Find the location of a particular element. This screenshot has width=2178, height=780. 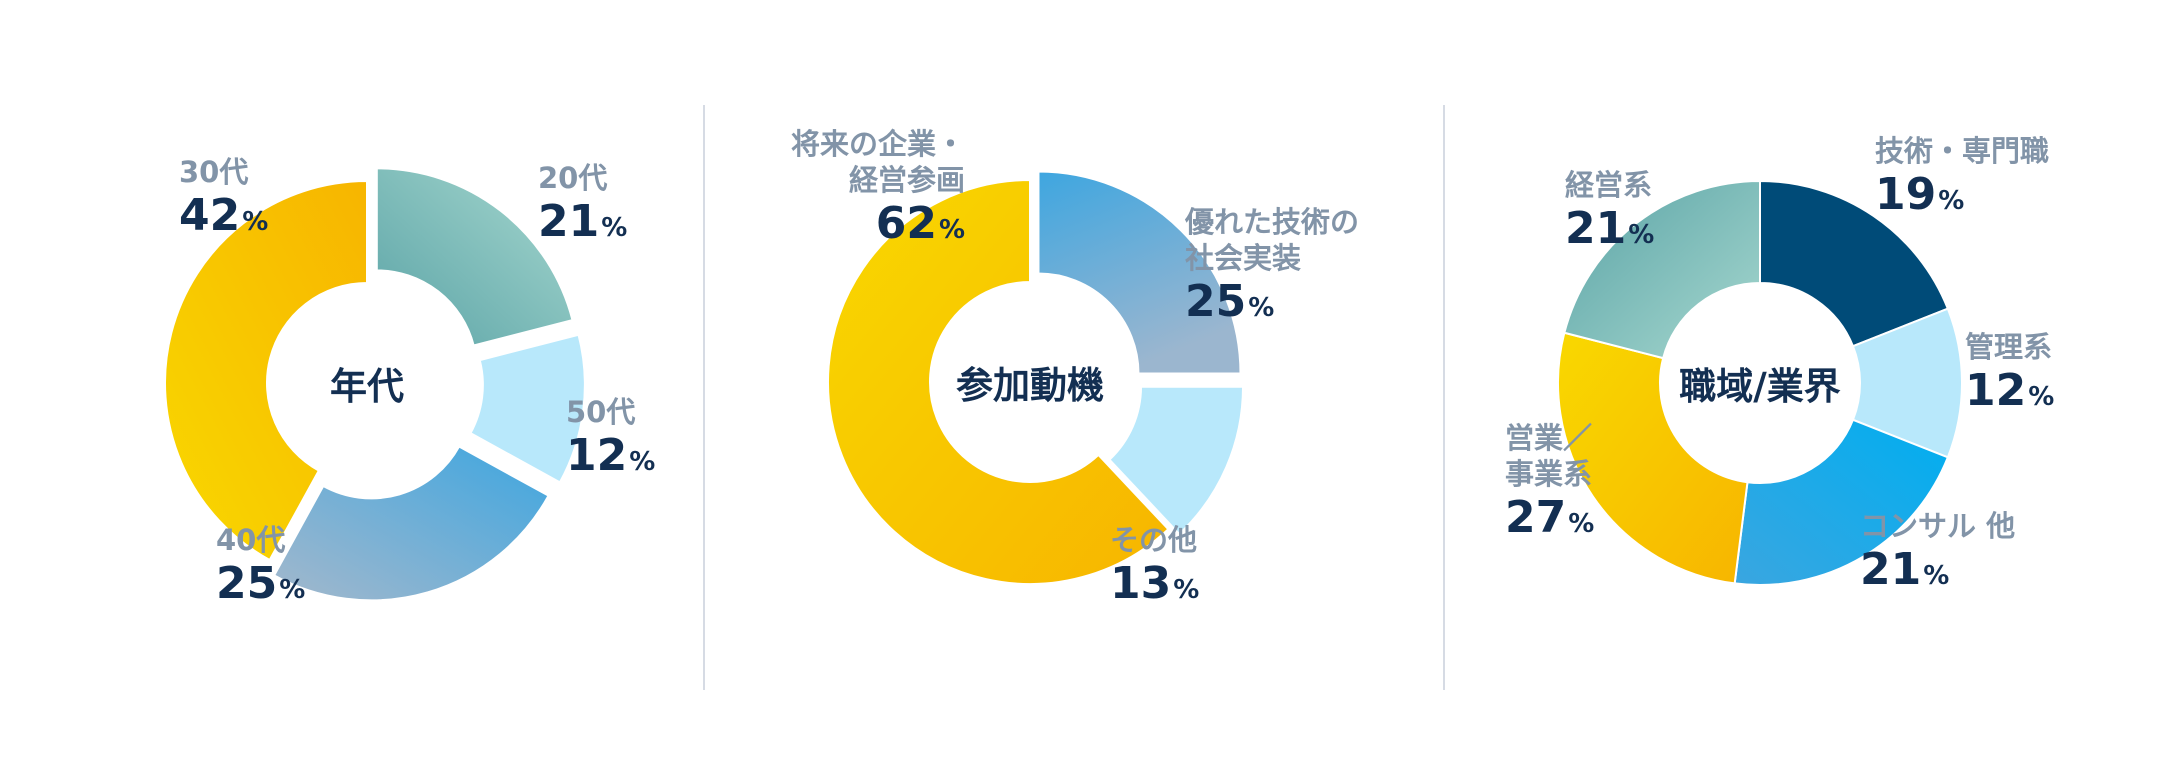

slice-label-tech-implementation: 優れた技術の 社会実装 25% is located at coordinates (1272, 266).